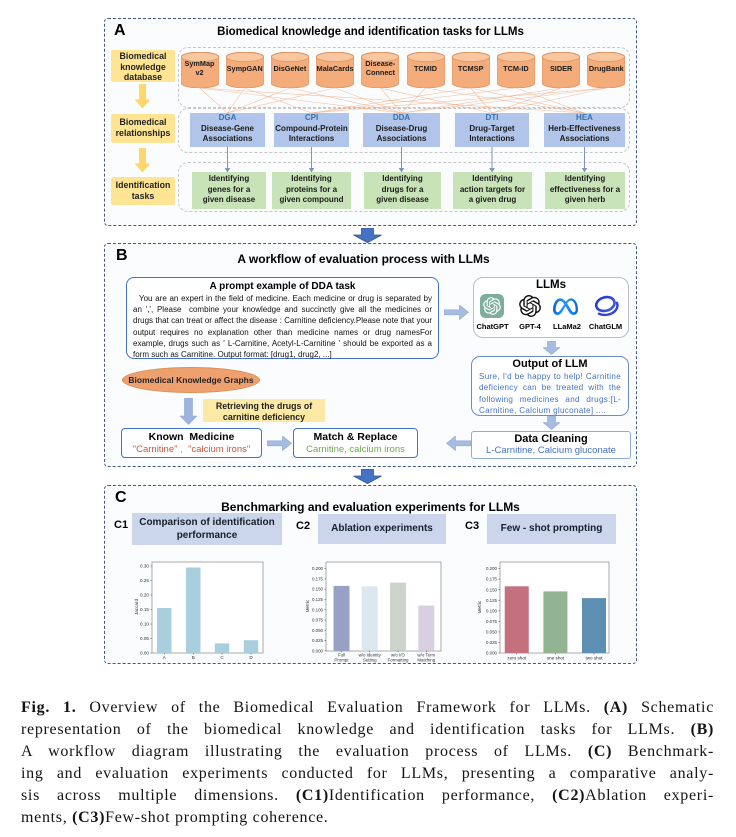 Image resolution: width=736 pixels, height=837 pixels. What do you see at coordinates (426, 655) in the screenshot?
I see `svg-text: w/o Term` at bounding box center [426, 655].